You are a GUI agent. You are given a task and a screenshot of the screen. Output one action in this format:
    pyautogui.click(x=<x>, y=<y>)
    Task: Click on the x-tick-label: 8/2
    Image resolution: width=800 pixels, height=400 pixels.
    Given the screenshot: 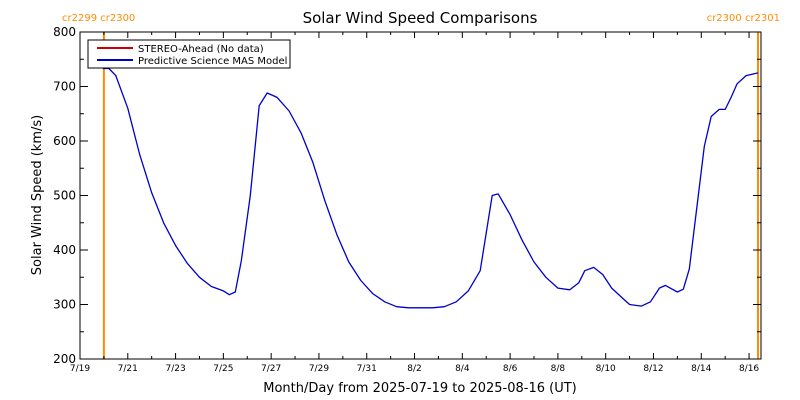 What is the action you would take?
    pyautogui.click(x=414, y=369)
    